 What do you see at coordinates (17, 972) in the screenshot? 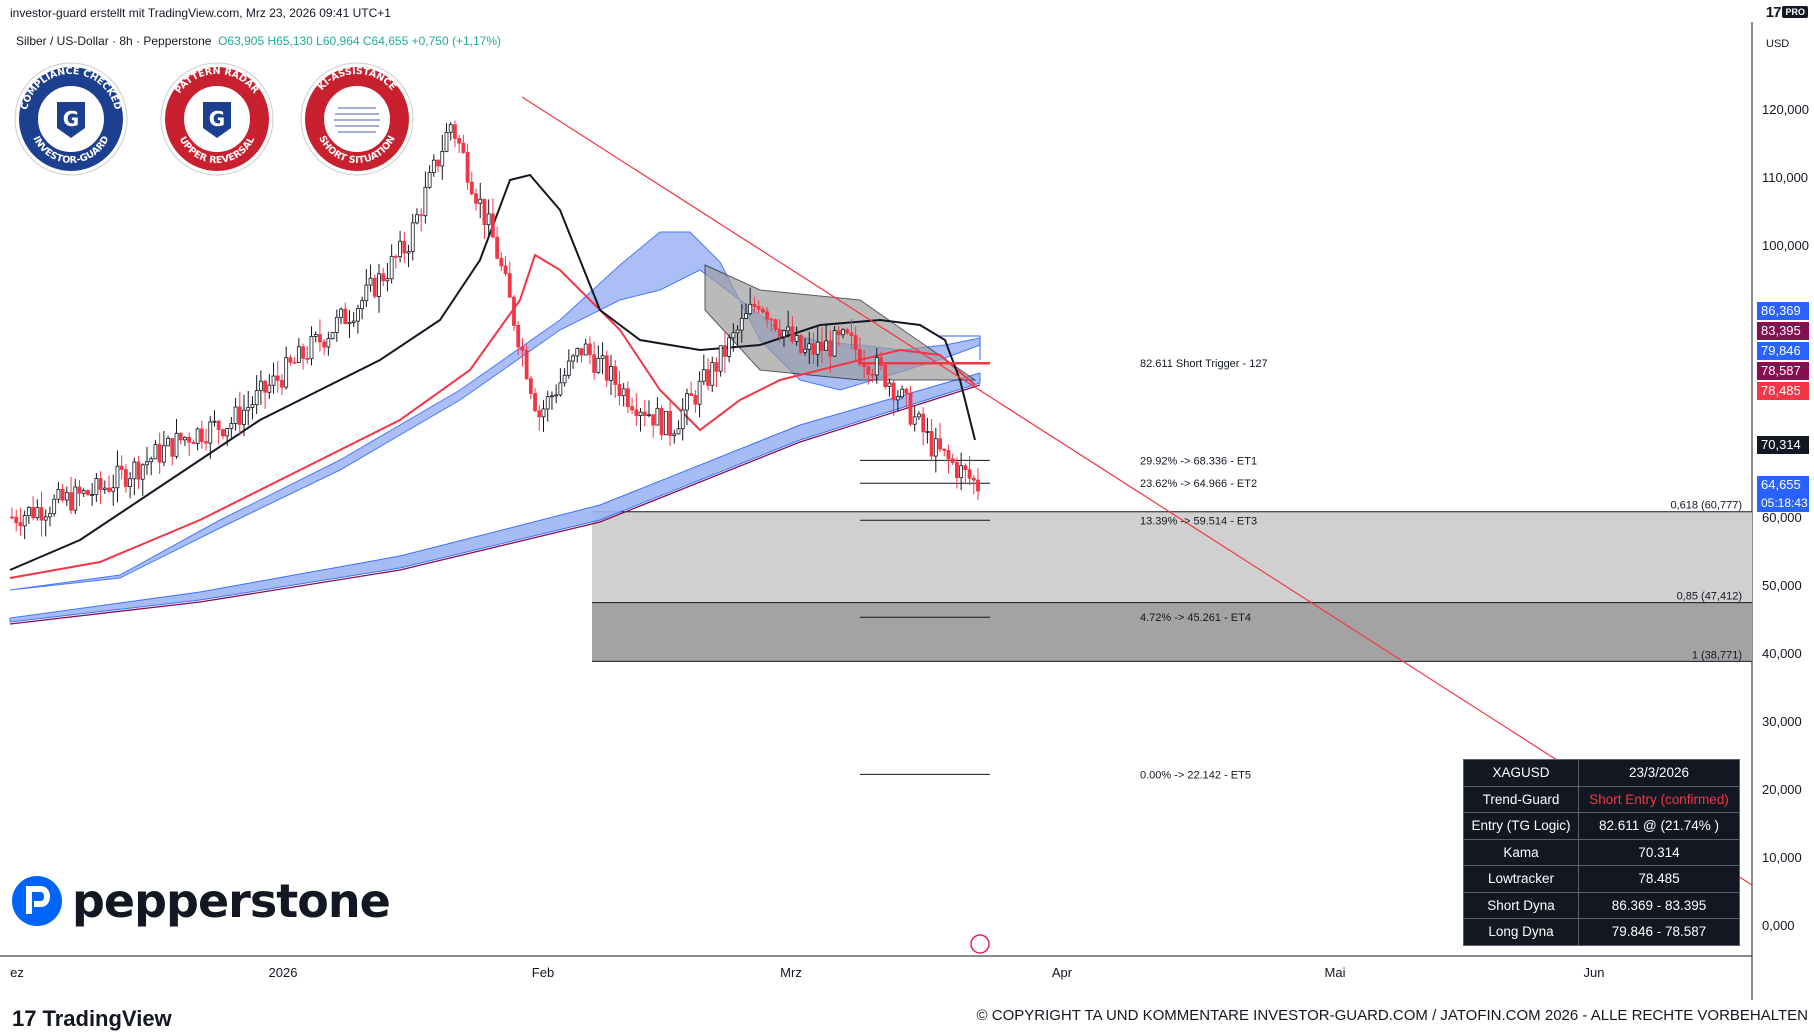
I see `x-tick-label: ez` at bounding box center [17, 972].